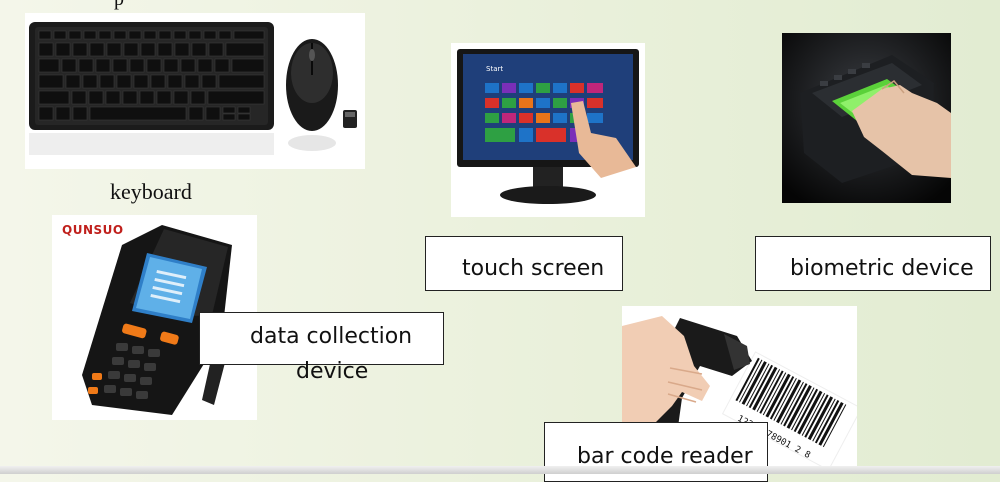 The image size is (1000, 482). Describe the element at coordinates (500, 470) in the screenshot. I see `bottom-scrollbar` at that location.